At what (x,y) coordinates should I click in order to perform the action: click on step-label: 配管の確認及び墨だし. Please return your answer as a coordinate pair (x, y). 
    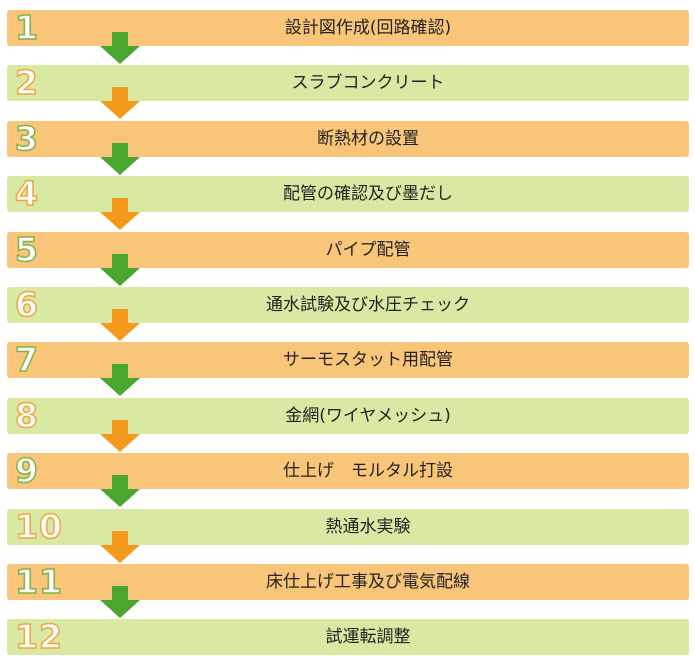
    Looking at the image, I should click on (368, 194).